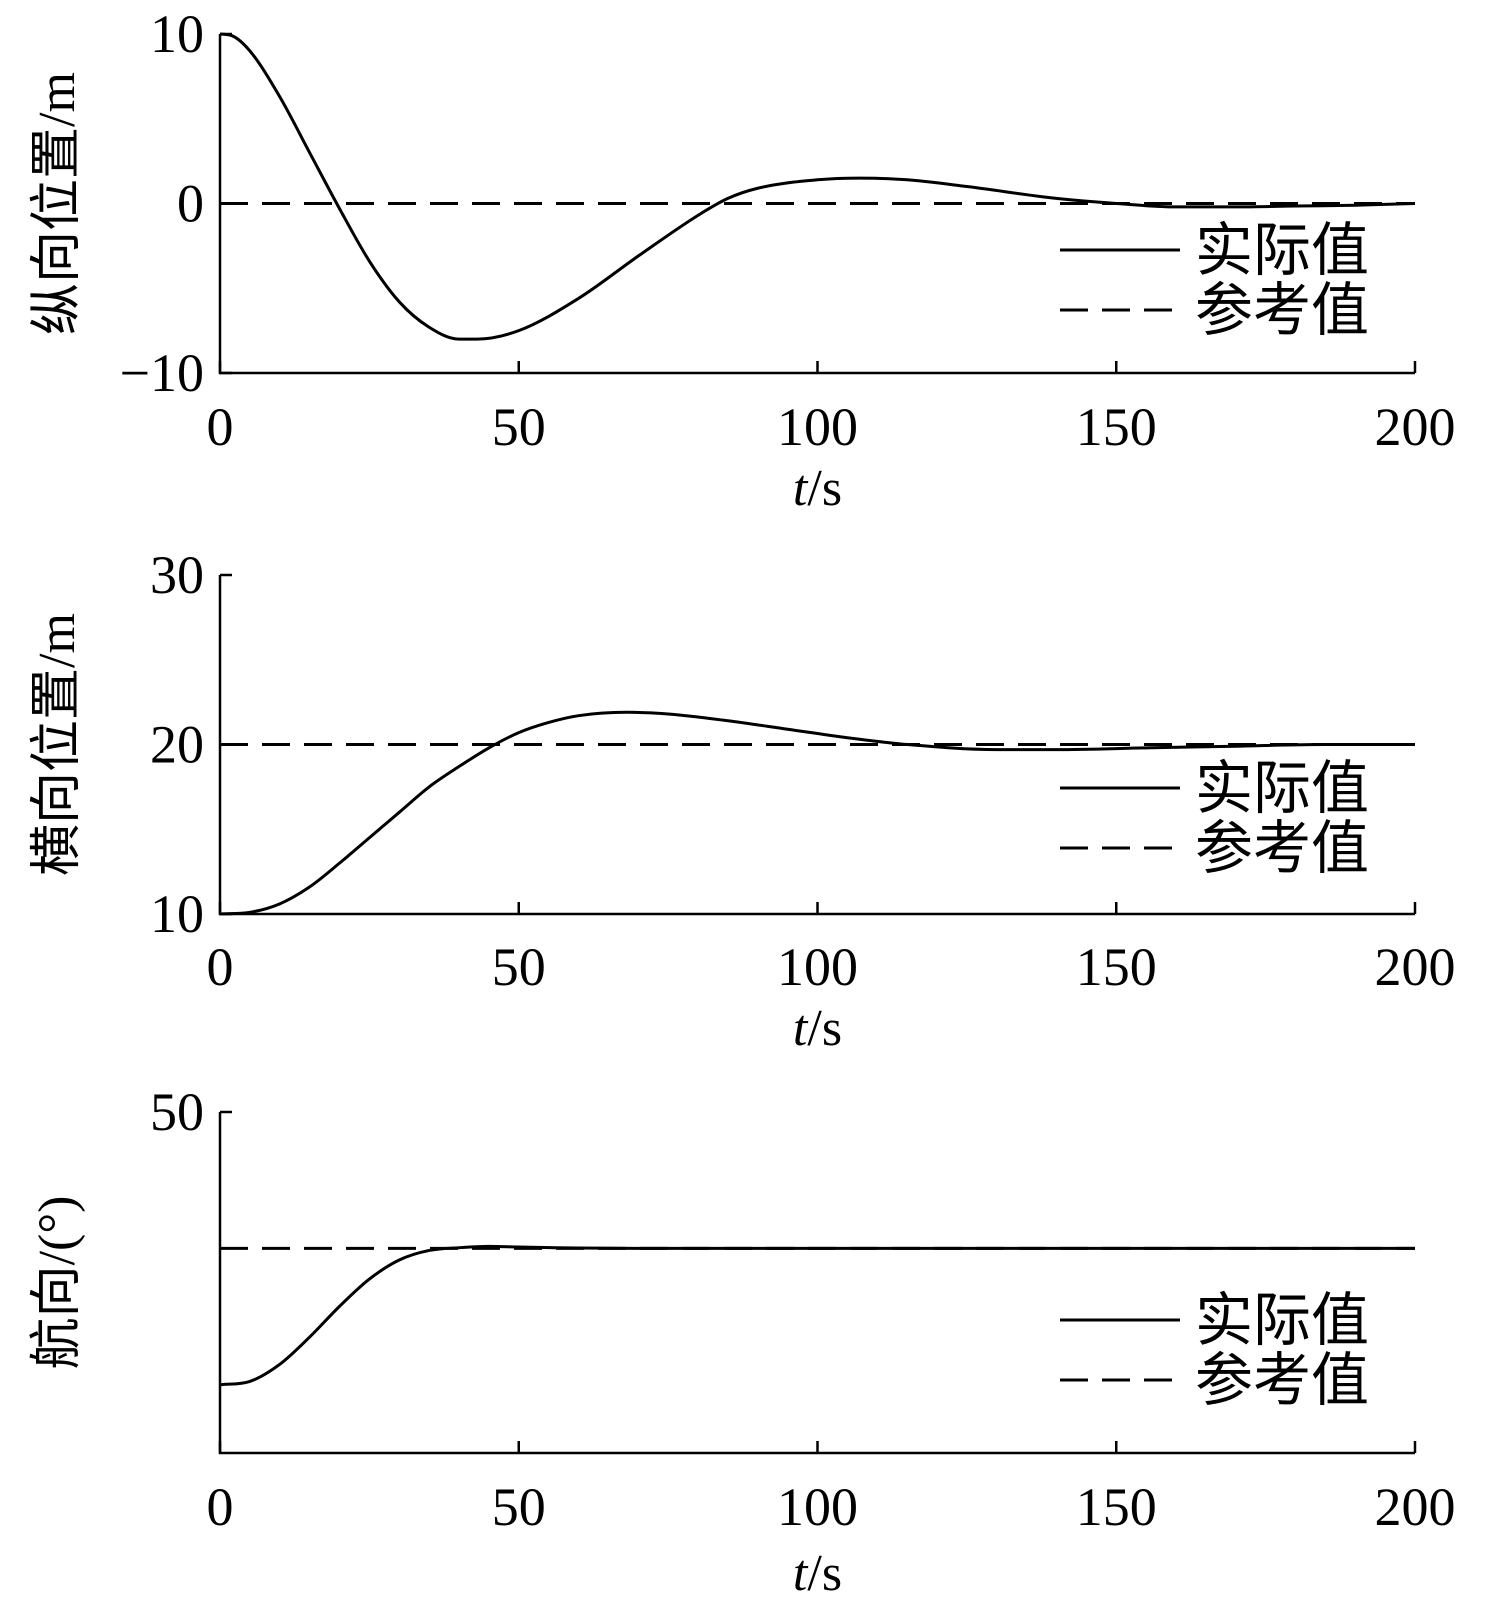 The width and height of the screenshot is (1493, 1614). What do you see at coordinates (57, 744) in the screenshot?
I see `y-axis-title: 横向位置/m` at bounding box center [57, 744].